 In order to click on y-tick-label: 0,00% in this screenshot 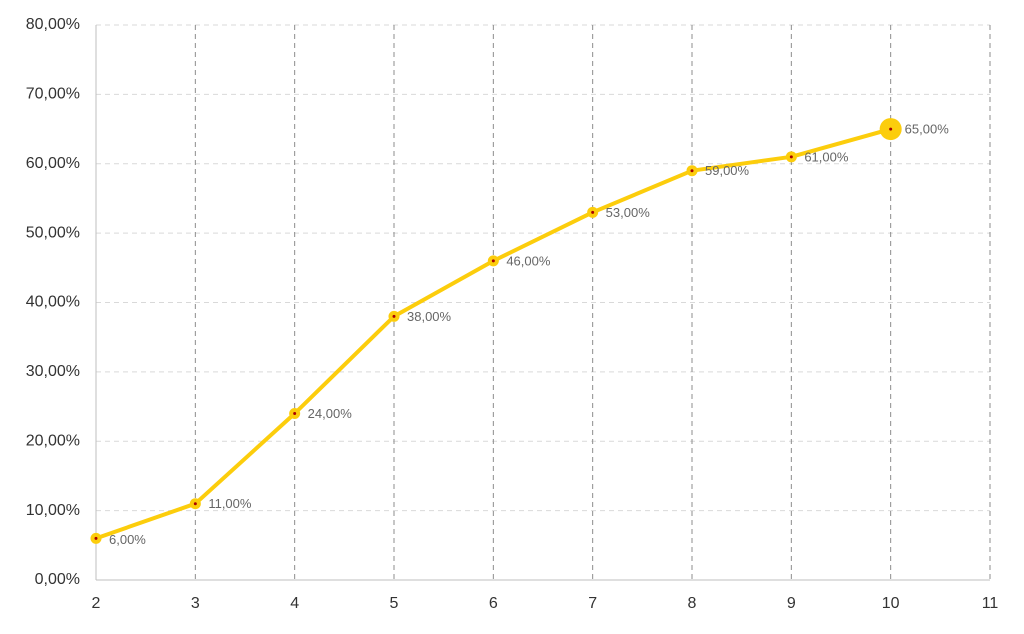, I will do `click(57, 579)`.